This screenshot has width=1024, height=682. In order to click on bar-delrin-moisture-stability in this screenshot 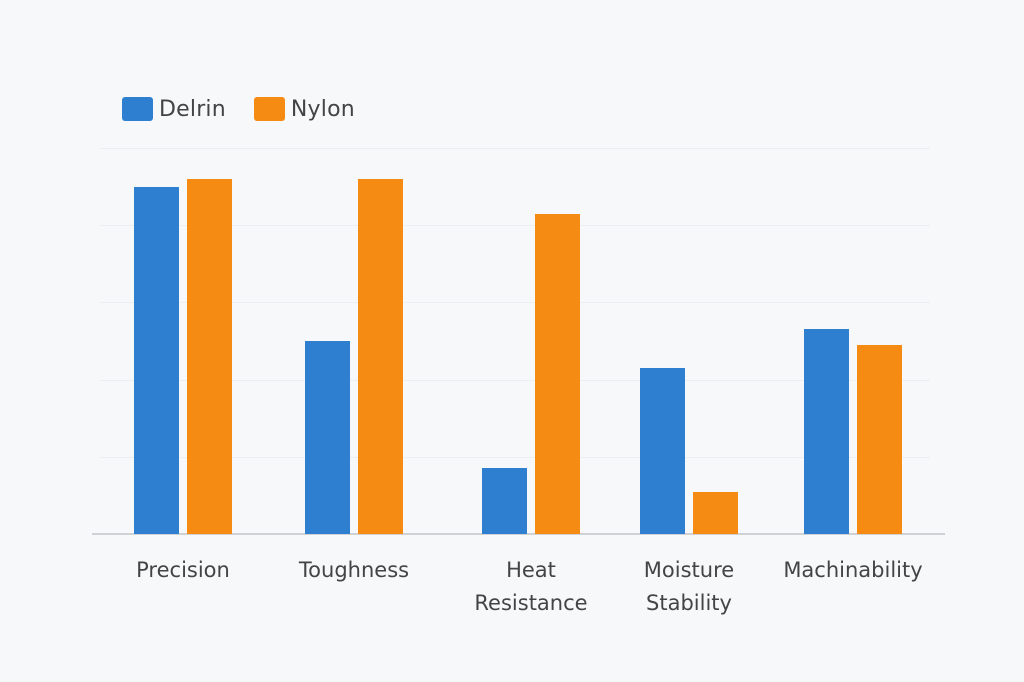, I will do `click(662, 451)`.